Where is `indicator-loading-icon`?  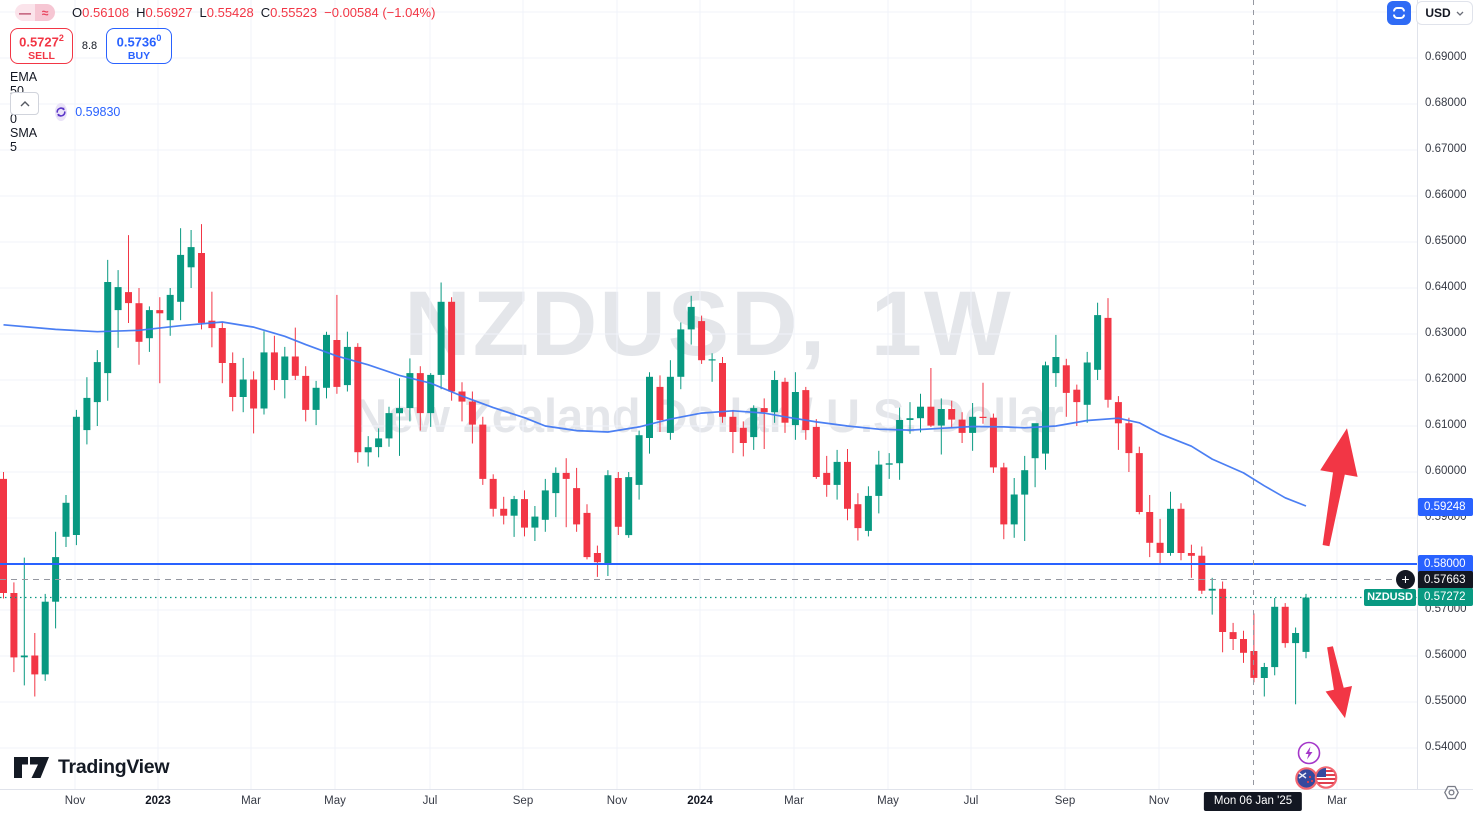
indicator-loading-icon is located at coordinates (61, 112).